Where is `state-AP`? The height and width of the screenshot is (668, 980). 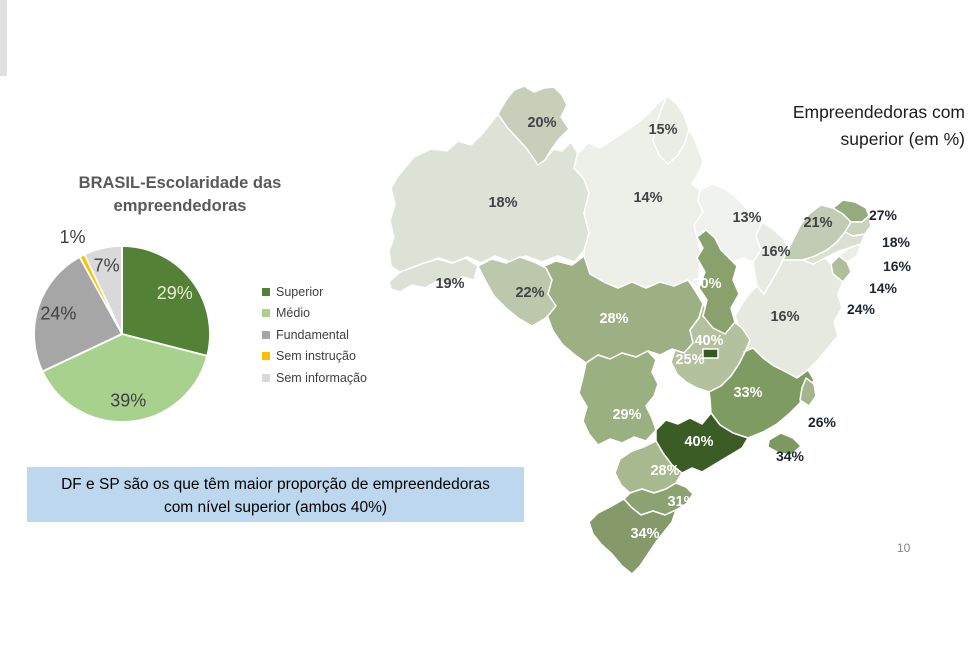 state-AP is located at coordinates (671, 130).